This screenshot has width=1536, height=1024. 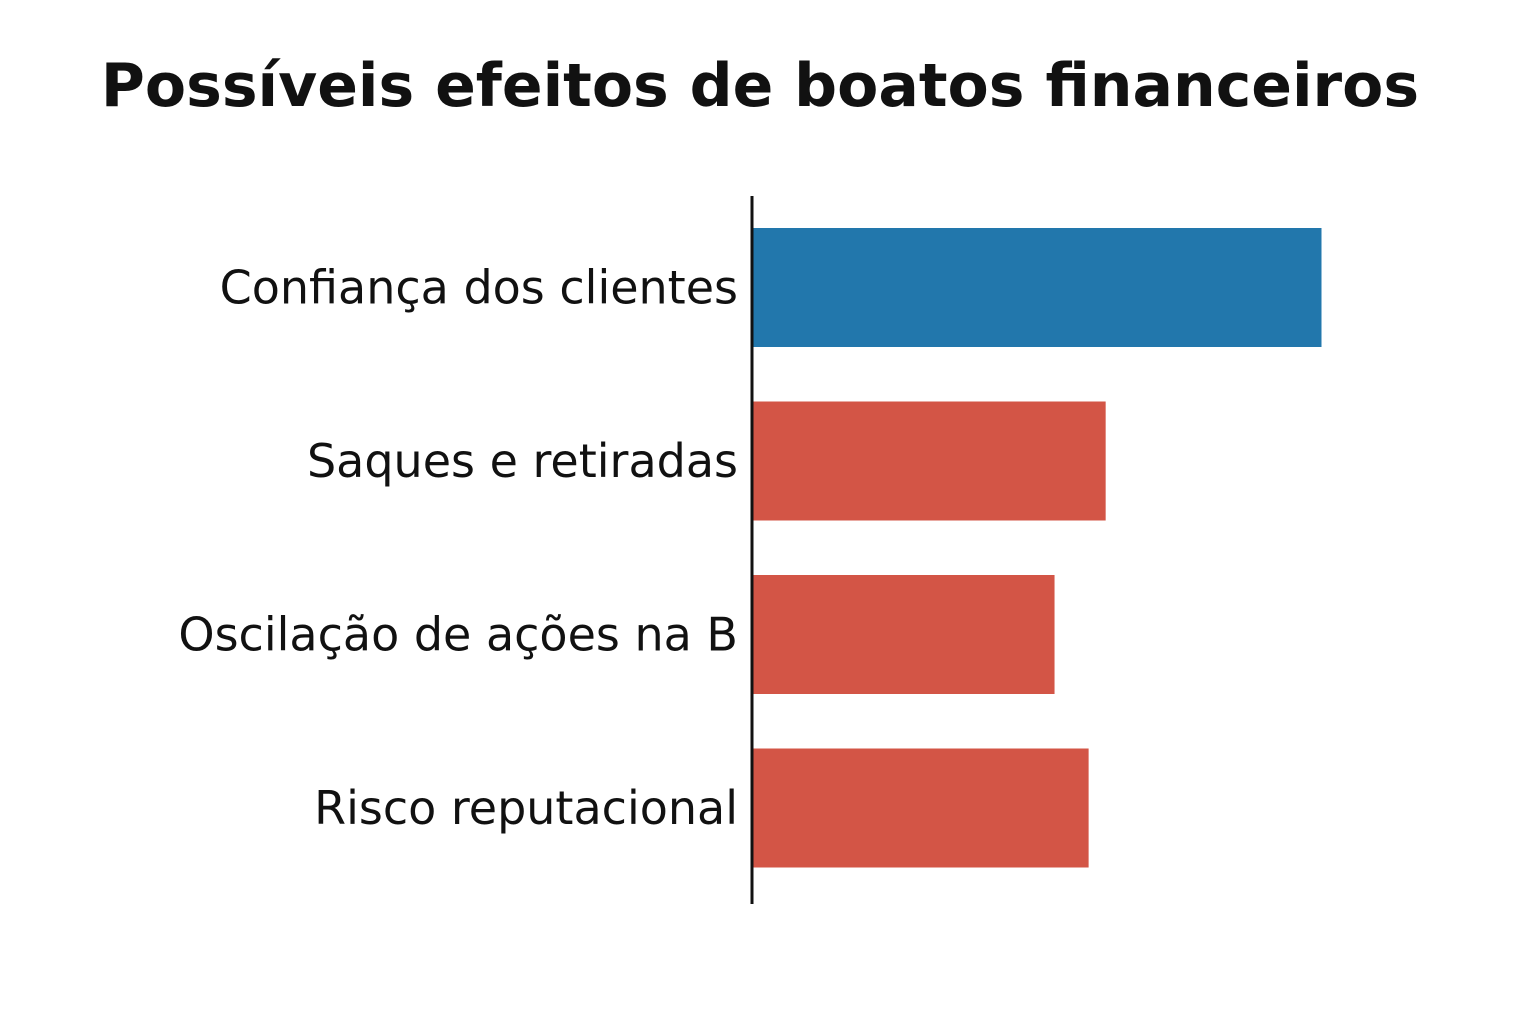 What do you see at coordinates (522, 461) in the screenshot?
I see `category-label-2: Saques e retiradas` at bounding box center [522, 461].